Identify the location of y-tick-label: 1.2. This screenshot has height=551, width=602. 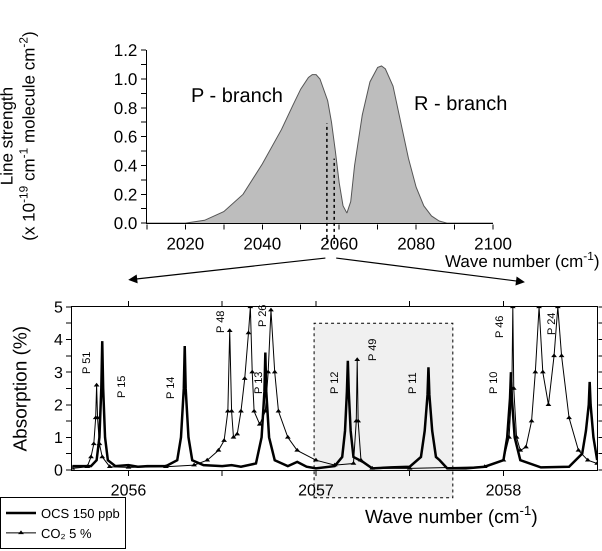
(126, 50).